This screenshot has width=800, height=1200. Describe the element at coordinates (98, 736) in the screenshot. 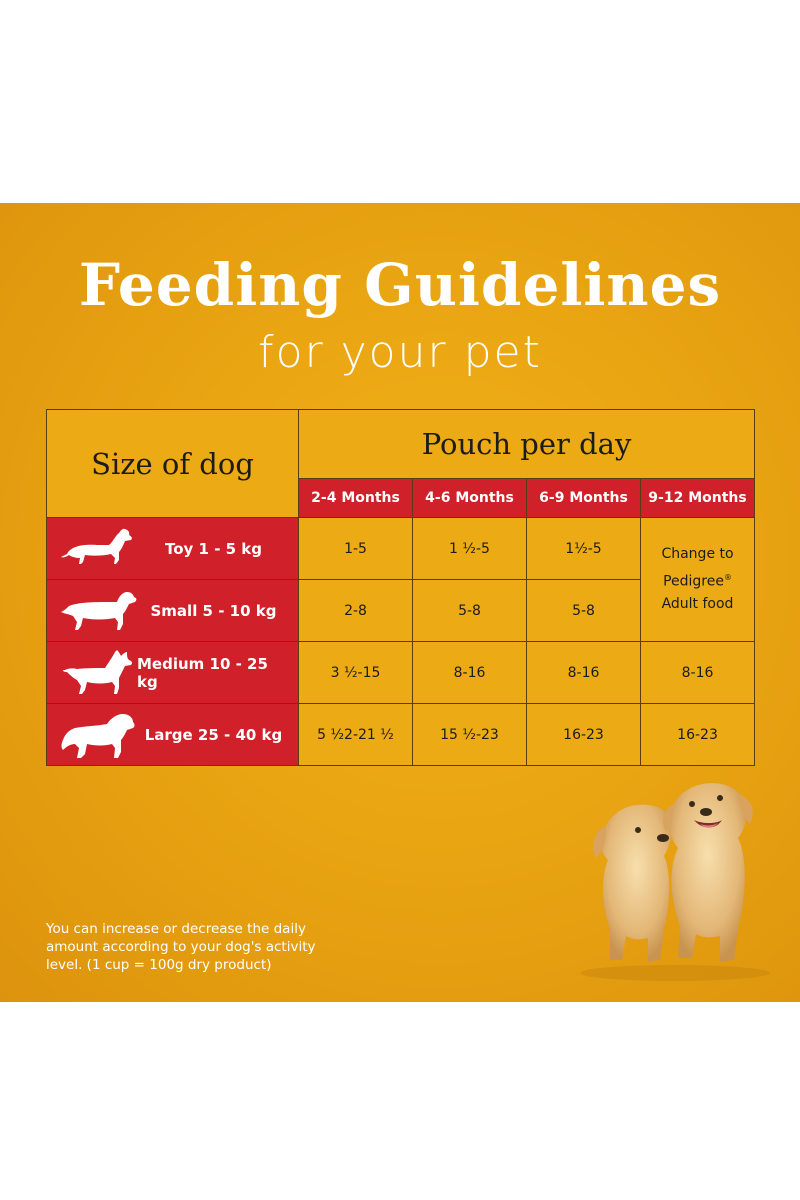

I see `large-dog-icon` at that location.